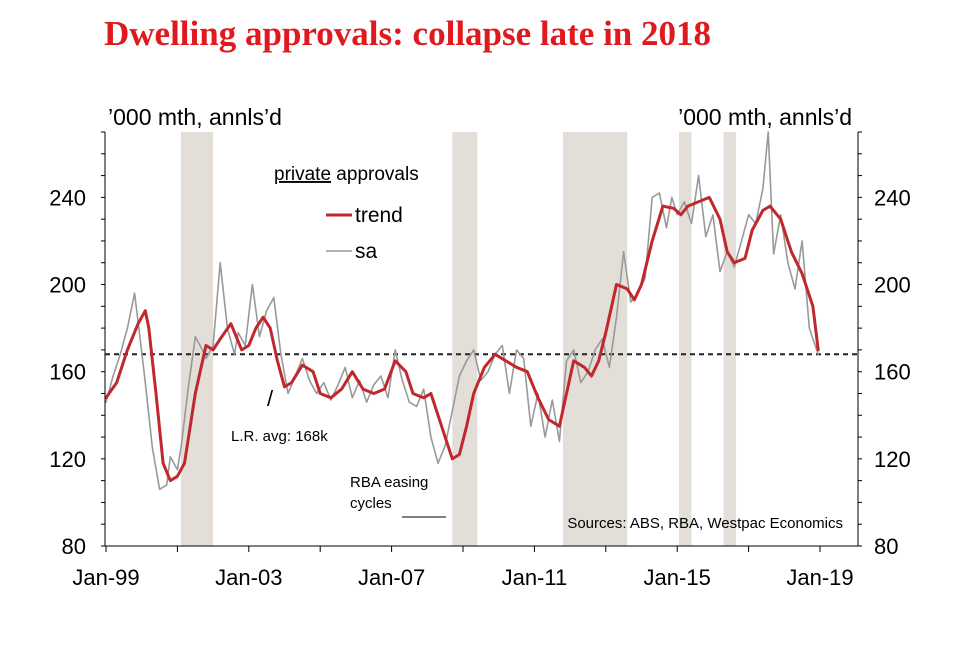  I want to click on lr-avg-marker: /, so click(270, 398).